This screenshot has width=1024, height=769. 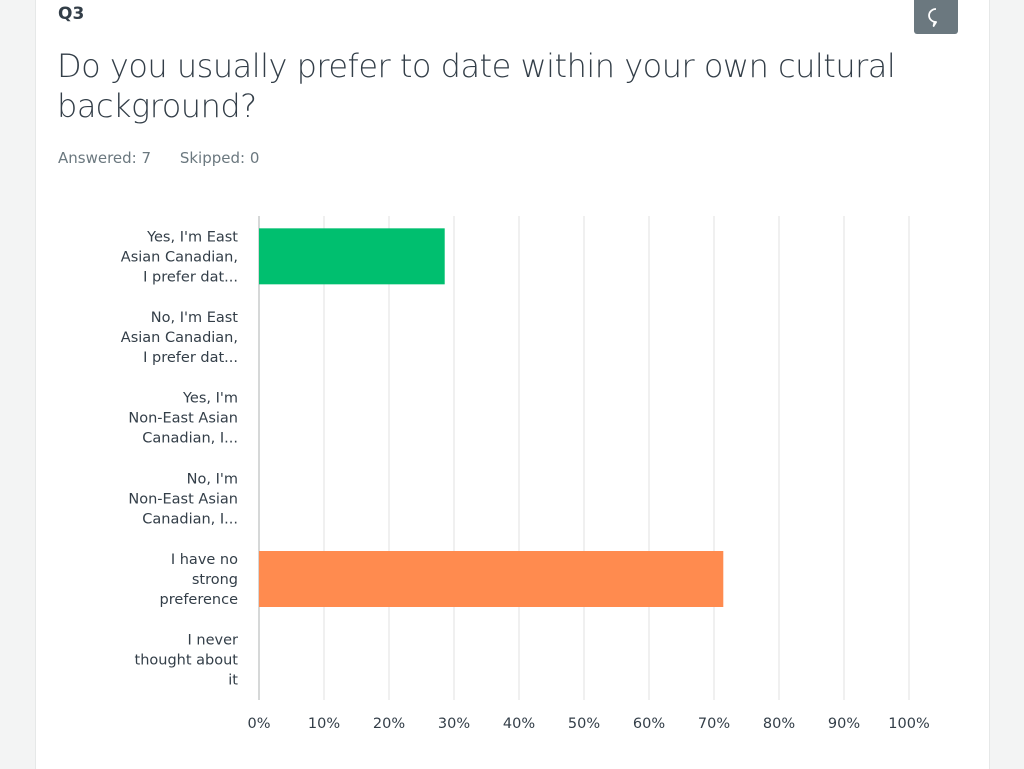 What do you see at coordinates (192, 237) in the screenshot?
I see `category-label: Yes, I'm East` at bounding box center [192, 237].